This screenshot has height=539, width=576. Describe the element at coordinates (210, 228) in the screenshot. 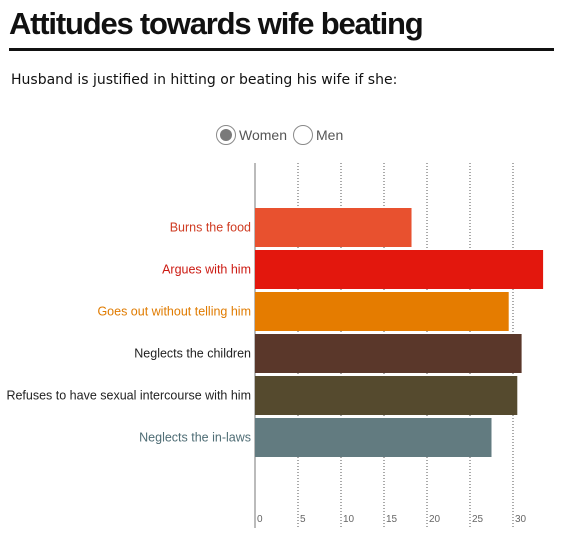

I see `category-label-0: Burns the food` at that location.